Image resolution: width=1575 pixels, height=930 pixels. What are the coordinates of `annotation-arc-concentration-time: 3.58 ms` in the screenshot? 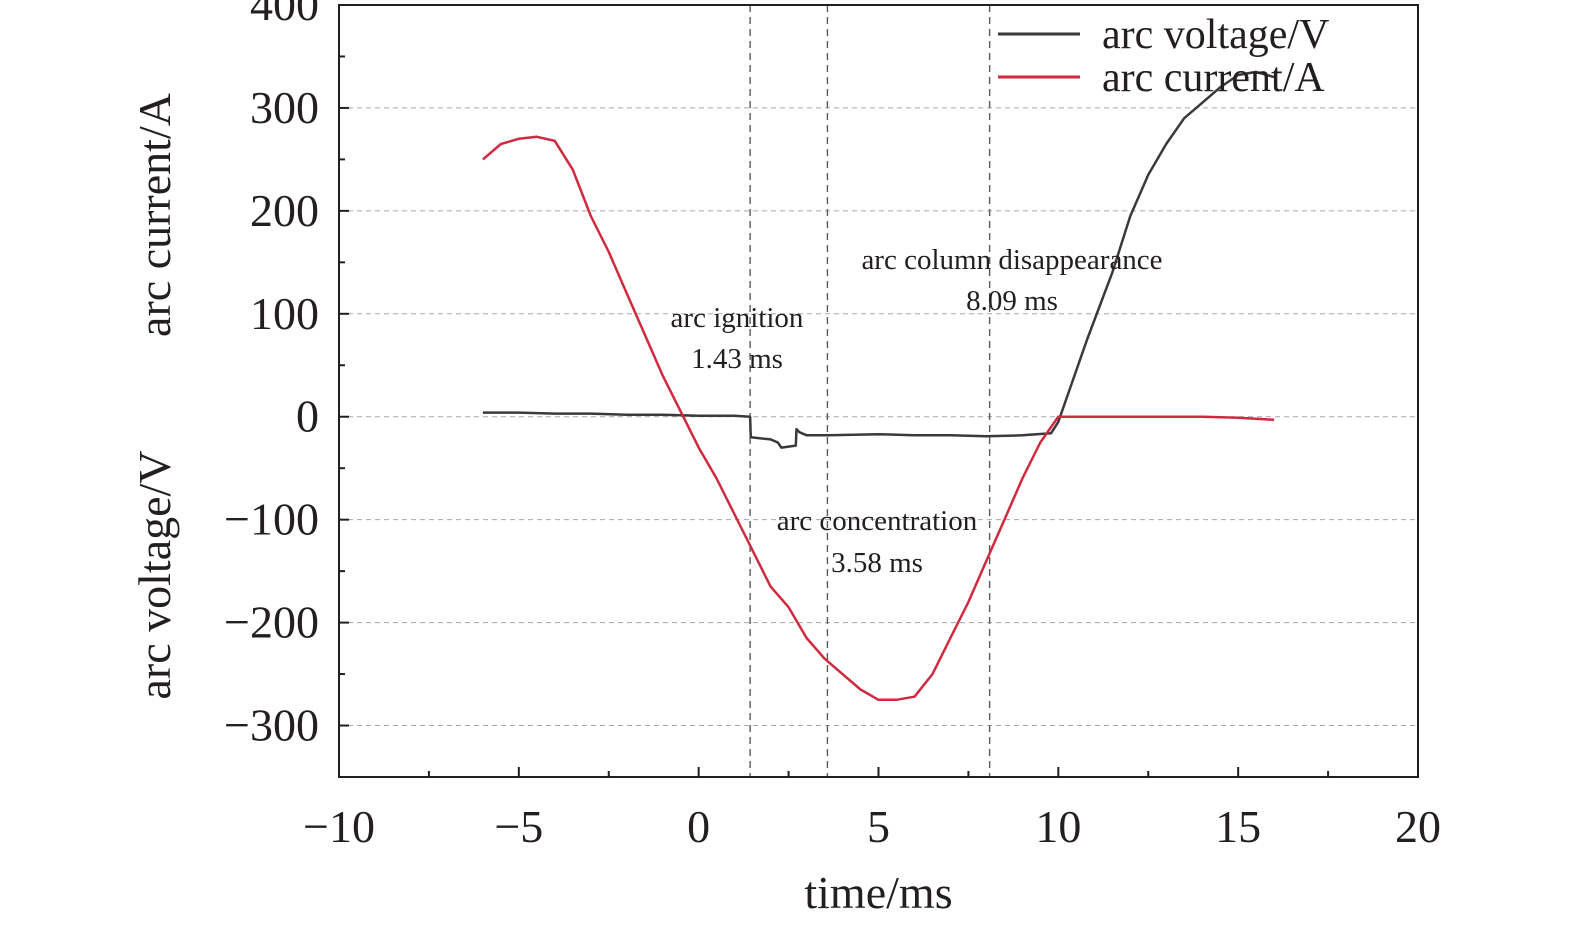 It's located at (877, 563).